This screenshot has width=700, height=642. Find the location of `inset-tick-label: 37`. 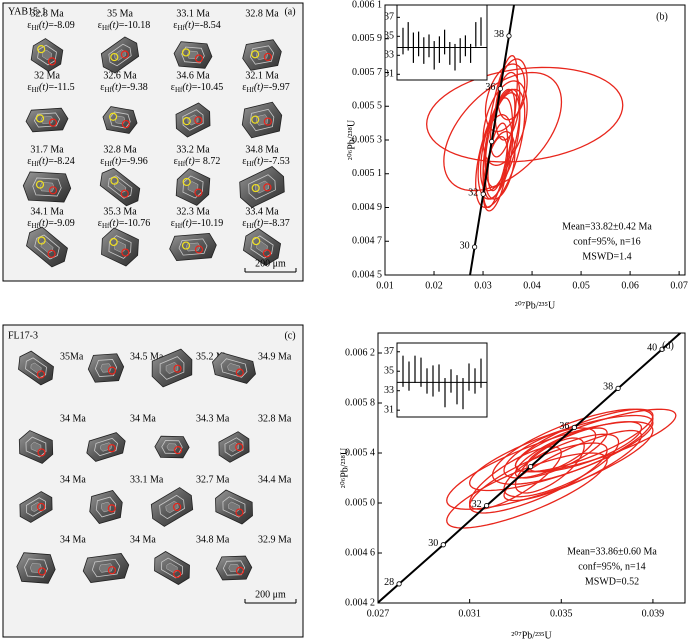

inset-tick-label: 37 is located at coordinates (389, 17).